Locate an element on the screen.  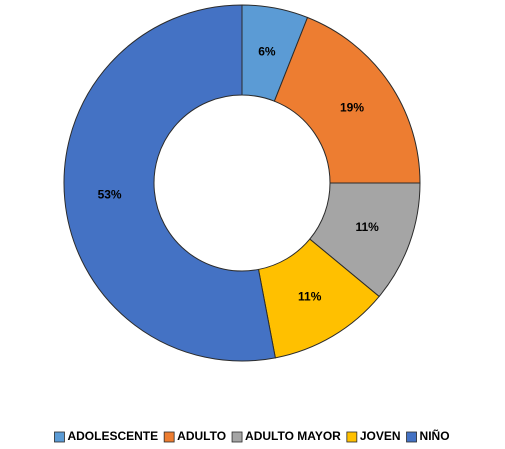
legend-label: NIÑO is located at coordinates (435, 435).